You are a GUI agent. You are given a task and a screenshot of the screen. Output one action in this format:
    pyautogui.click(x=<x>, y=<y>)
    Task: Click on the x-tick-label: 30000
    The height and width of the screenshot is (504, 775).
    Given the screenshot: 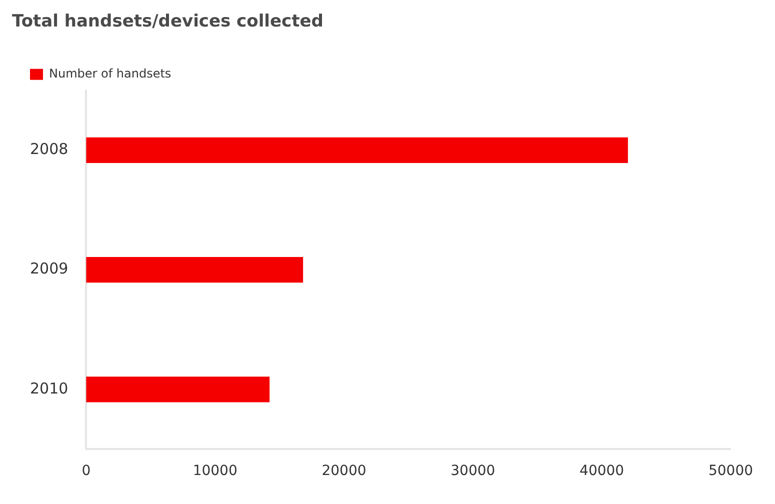 What is the action you would take?
    pyautogui.click(x=473, y=471)
    